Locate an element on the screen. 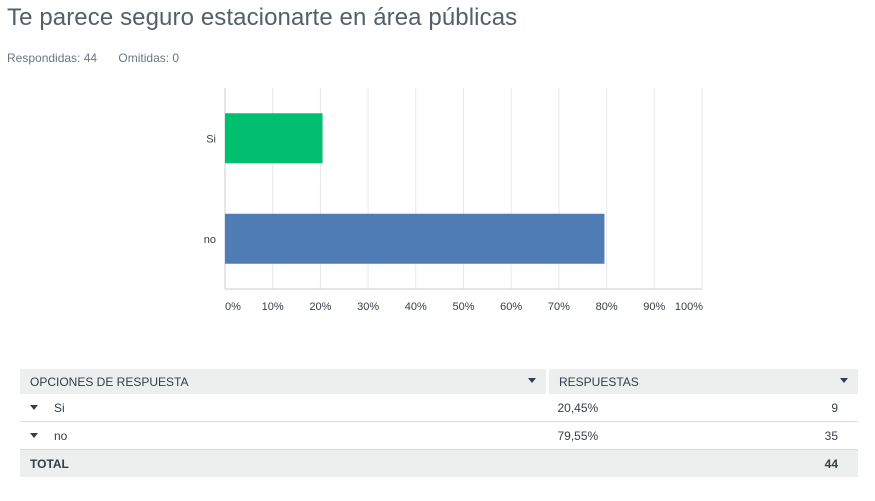 This screenshot has width=875, height=501. answer-percent: 20,45% is located at coordinates (662, 408).